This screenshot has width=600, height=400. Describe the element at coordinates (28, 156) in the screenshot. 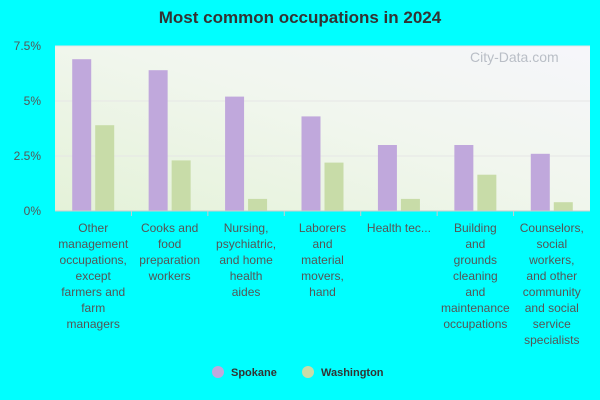

I see `y-tick-label: 2.5%` at that location.